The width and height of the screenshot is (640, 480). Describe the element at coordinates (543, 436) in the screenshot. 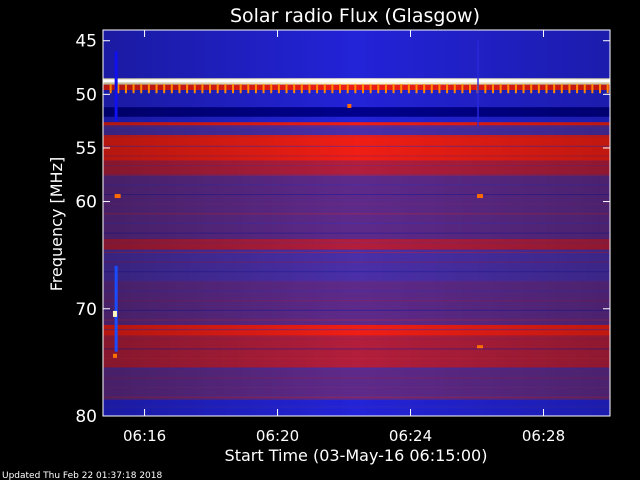

I see `x-tick-label: 06:28` at that location.